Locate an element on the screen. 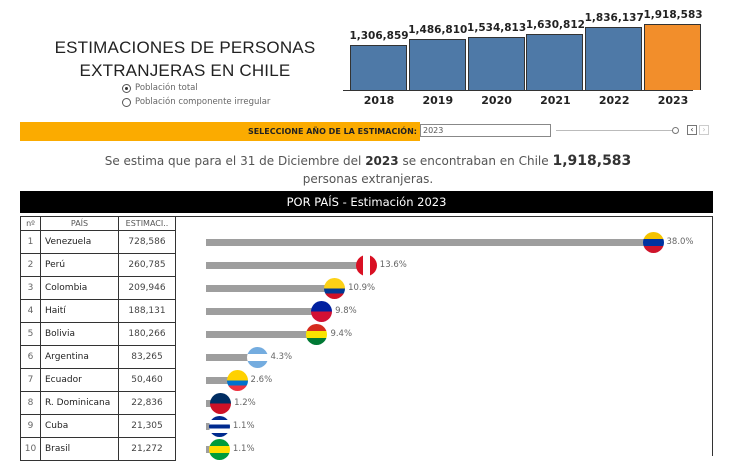 The height and width of the screenshot is (461, 736). country-pct-label: 2.6% is located at coordinates (261, 379).